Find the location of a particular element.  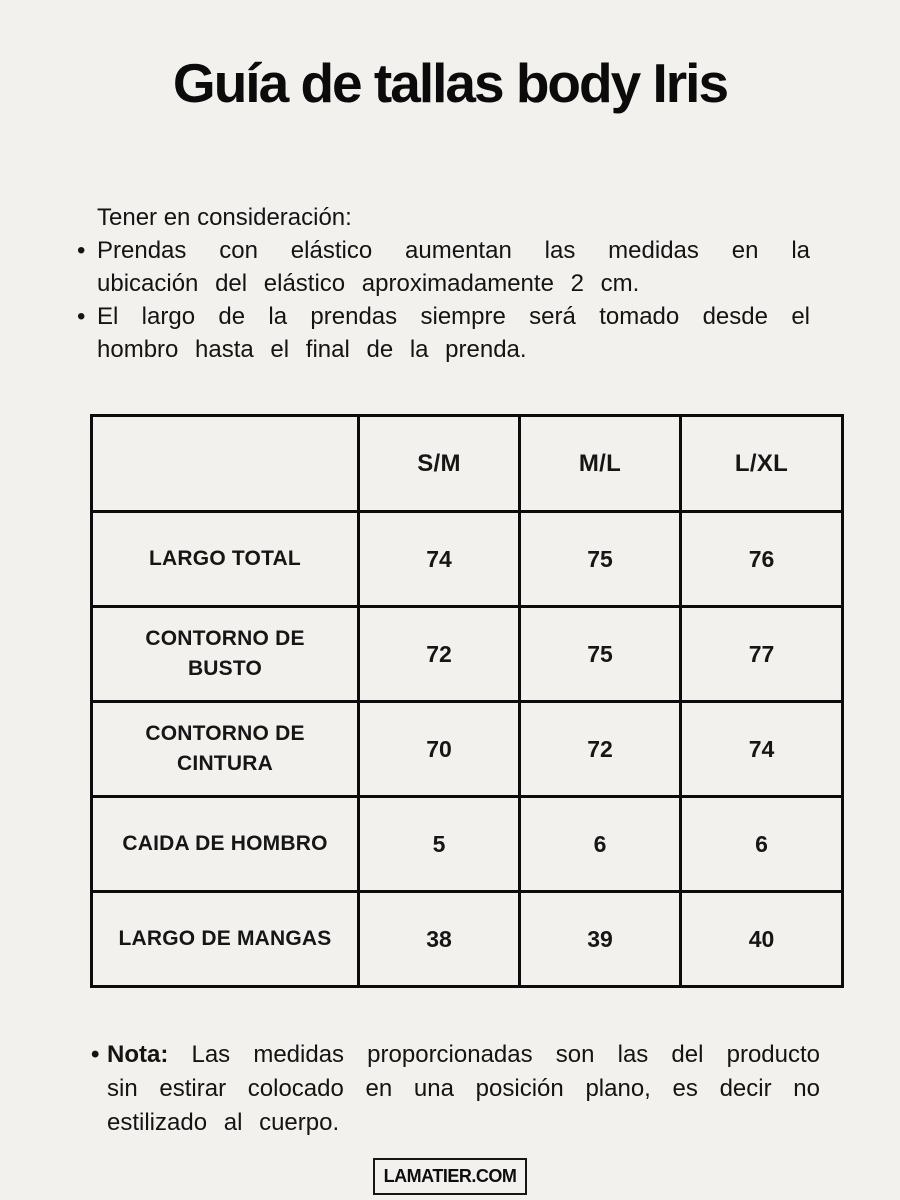

page-title: Guía de tallas body Iris is located at coordinates (450, 83).